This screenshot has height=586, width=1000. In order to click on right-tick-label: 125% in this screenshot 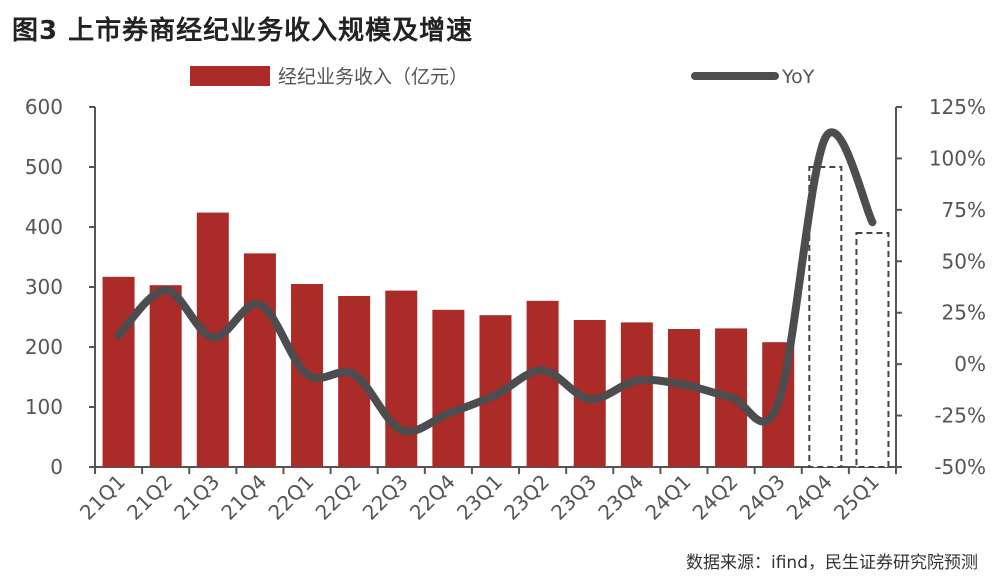, I will do `click(957, 107)`.